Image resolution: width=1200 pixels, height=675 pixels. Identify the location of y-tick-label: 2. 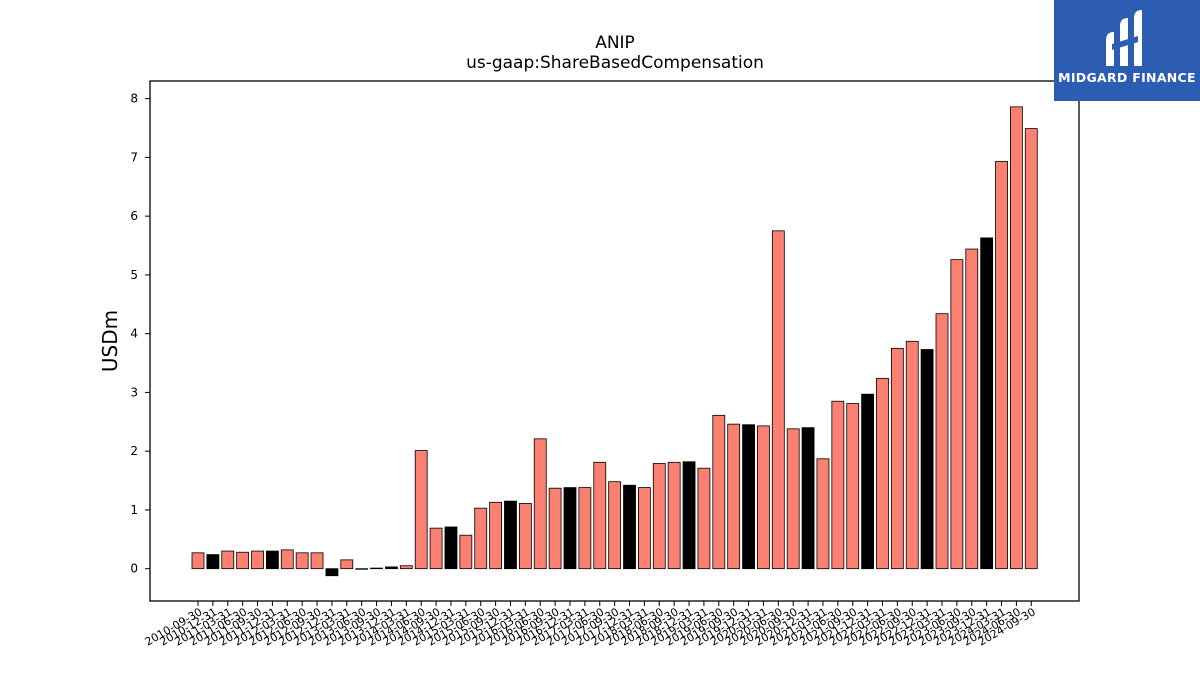
(134, 451).